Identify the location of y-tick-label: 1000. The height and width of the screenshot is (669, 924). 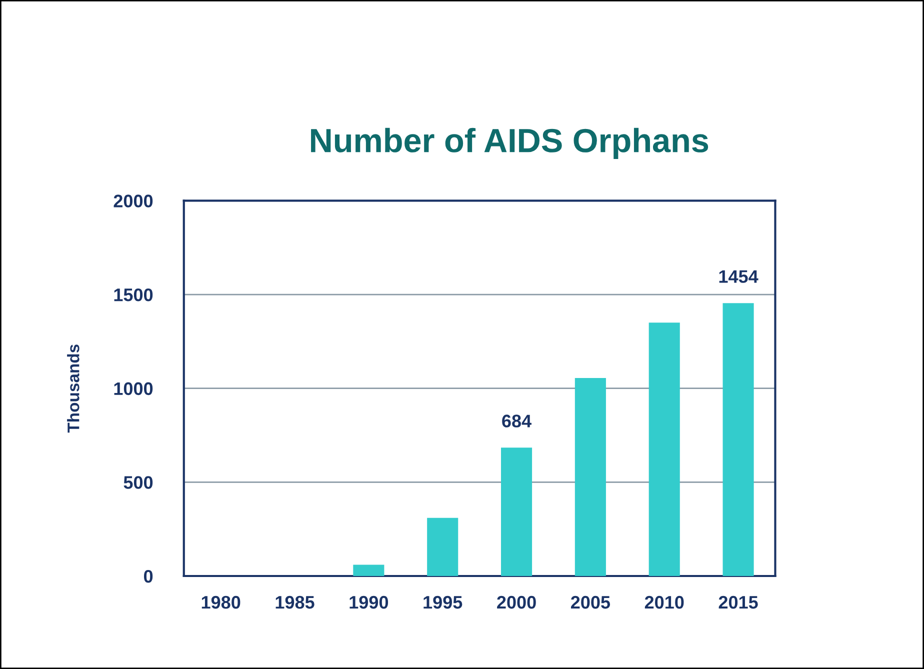
(133, 389).